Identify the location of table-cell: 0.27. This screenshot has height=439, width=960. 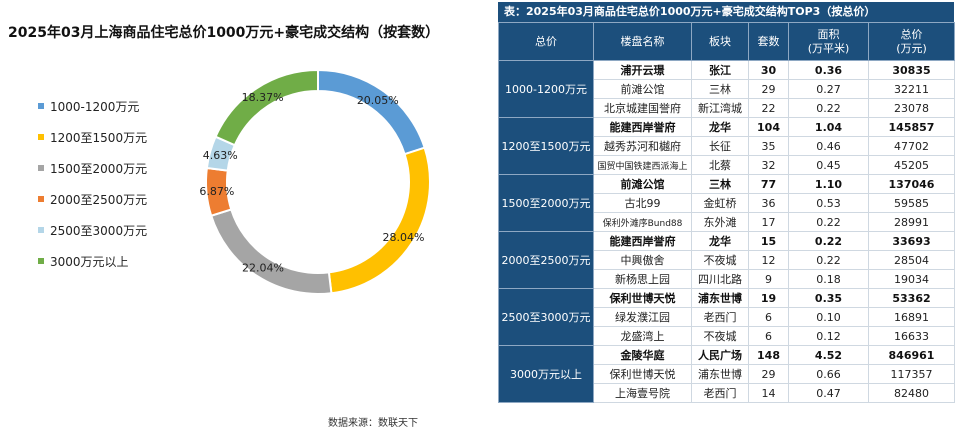
(828, 89).